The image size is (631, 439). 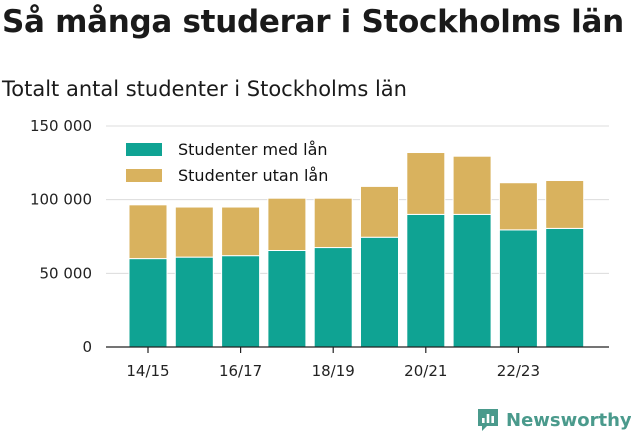 I want to click on x-tick-label: 20/21, so click(x=425, y=371).